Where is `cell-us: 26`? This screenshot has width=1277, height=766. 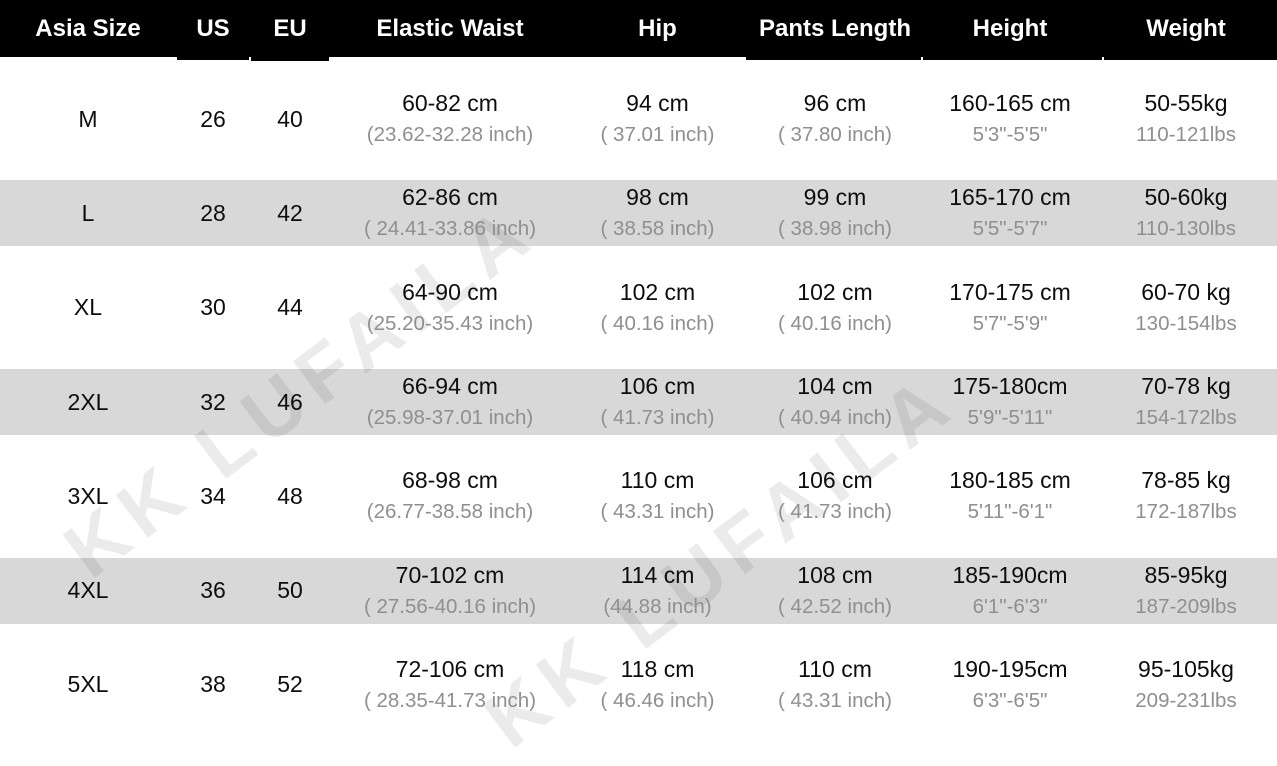 cell-us: 26 is located at coordinates (213, 118).